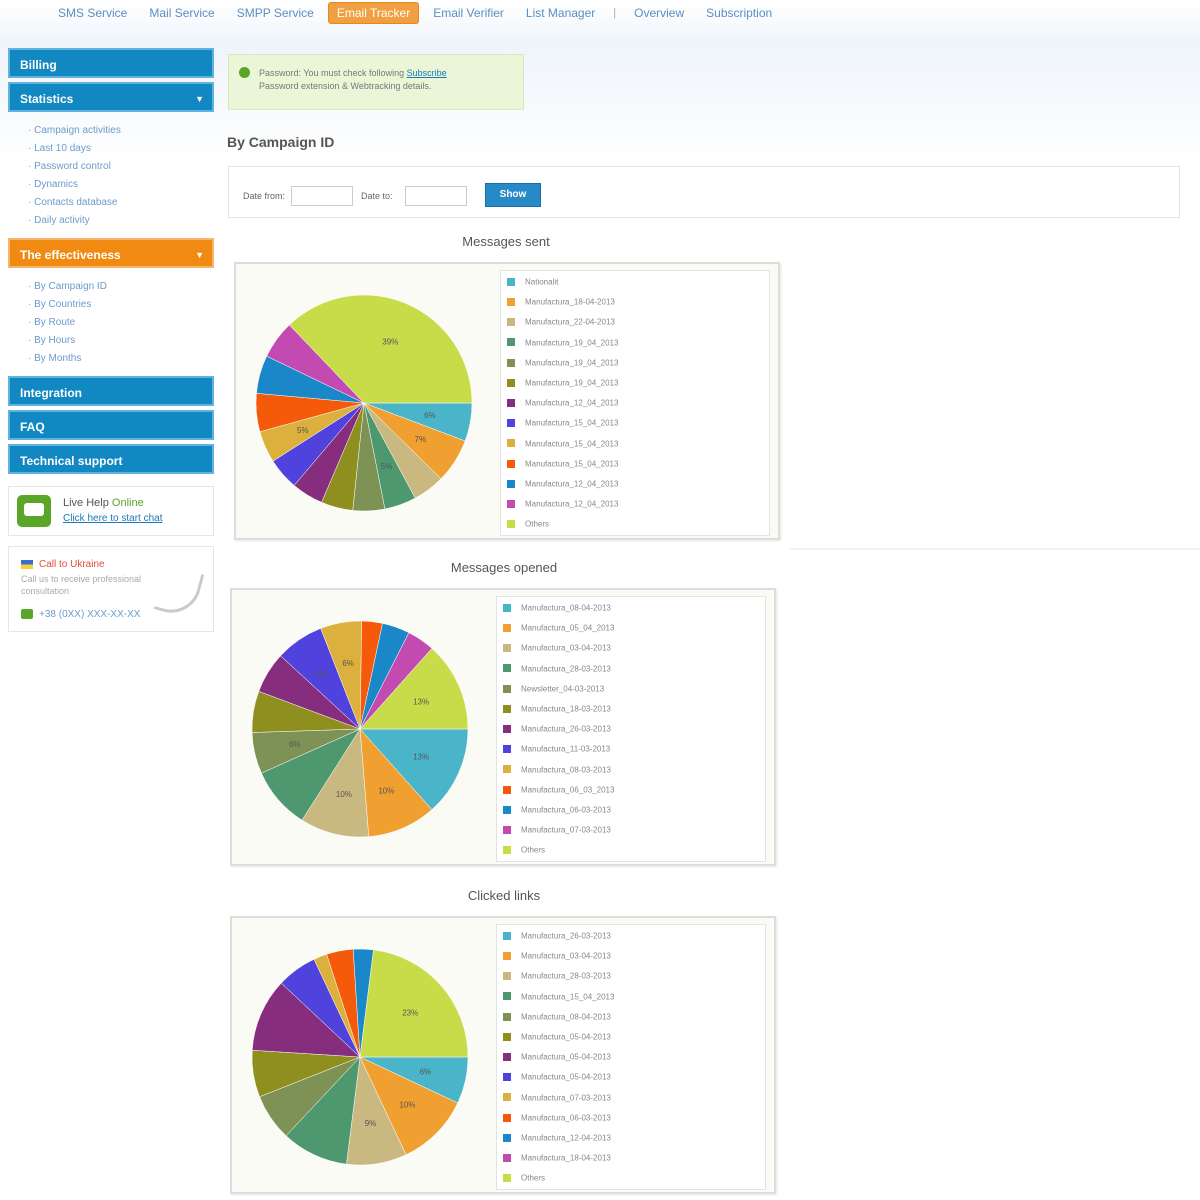 This screenshot has height=1200, width=1200. What do you see at coordinates (121, 305) in the screenshot?
I see `sidebar-item: By Countries` at bounding box center [121, 305].